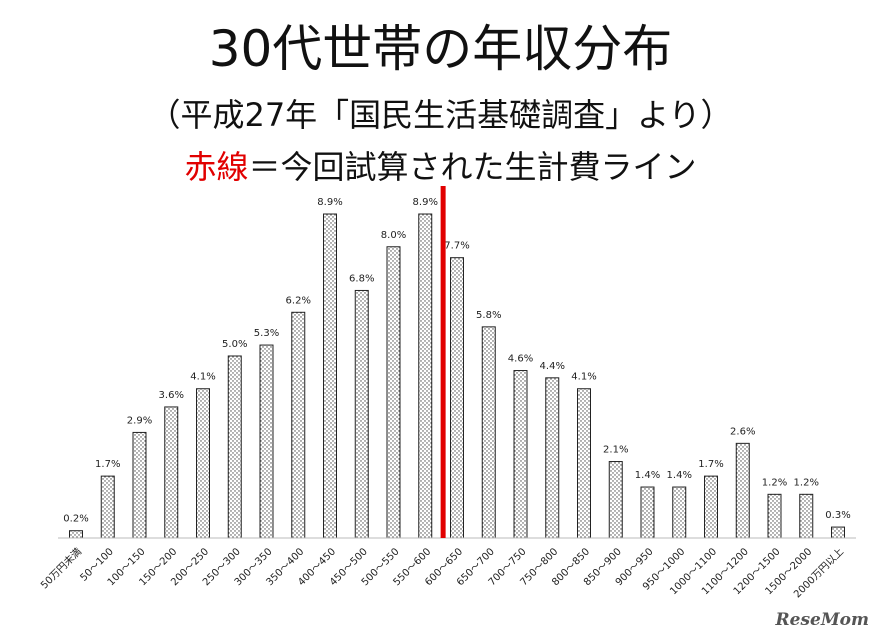  What do you see at coordinates (329, 202) in the screenshot?
I see `data-label-8: 8.9%` at bounding box center [329, 202].